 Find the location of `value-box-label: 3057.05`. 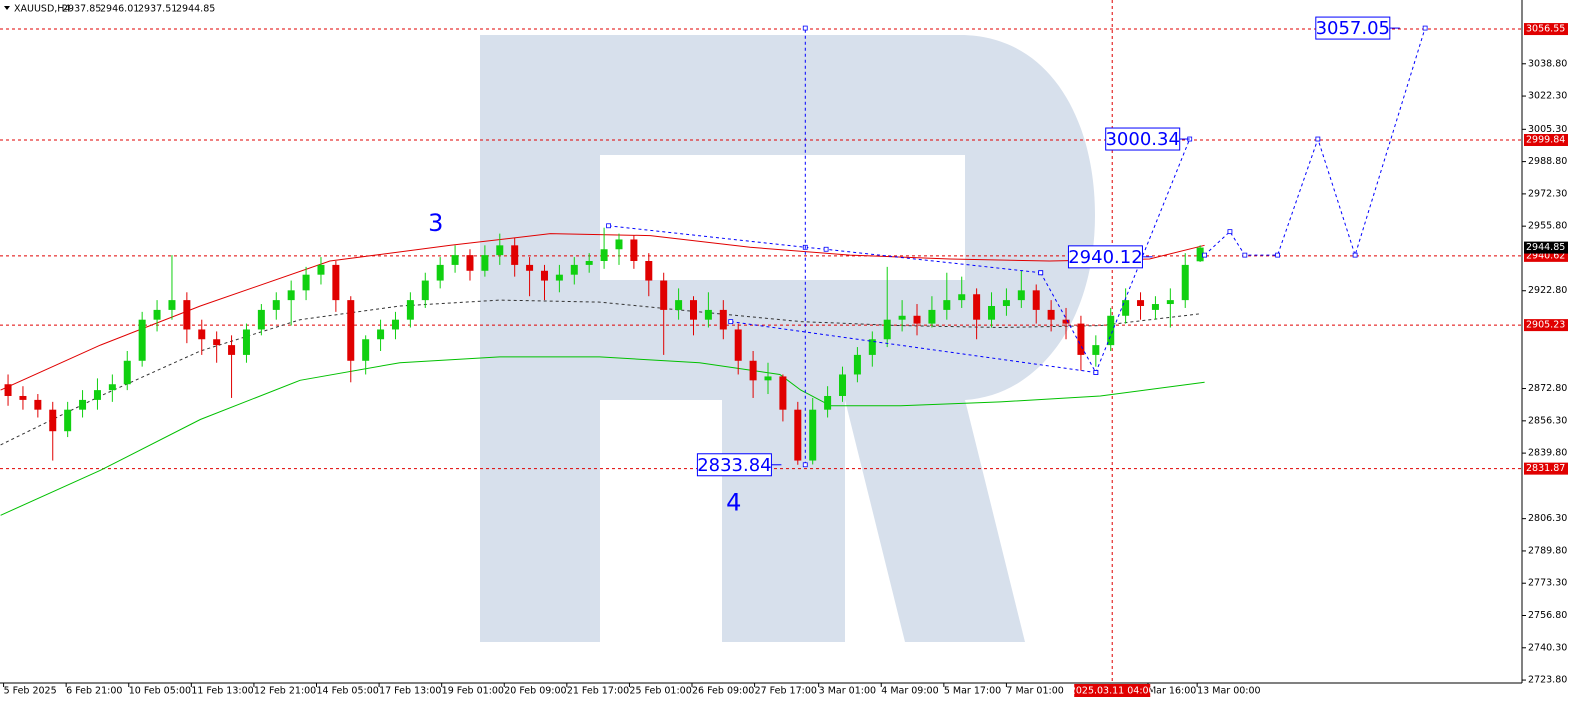

value-box-label: 3057.05 is located at coordinates (1353, 28).